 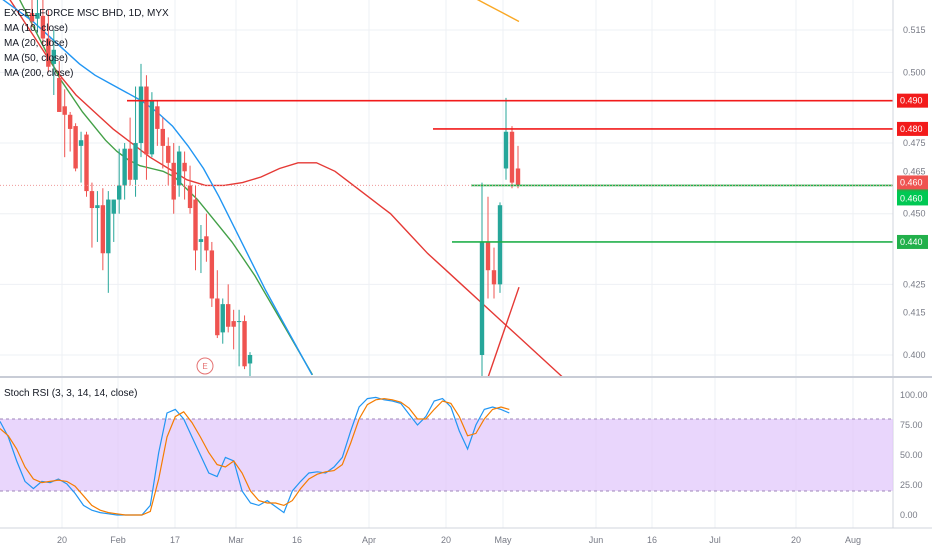 What do you see at coordinates (596, 540) in the screenshot?
I see `time-tick-8: Jun` at bounding box center [596, 540].